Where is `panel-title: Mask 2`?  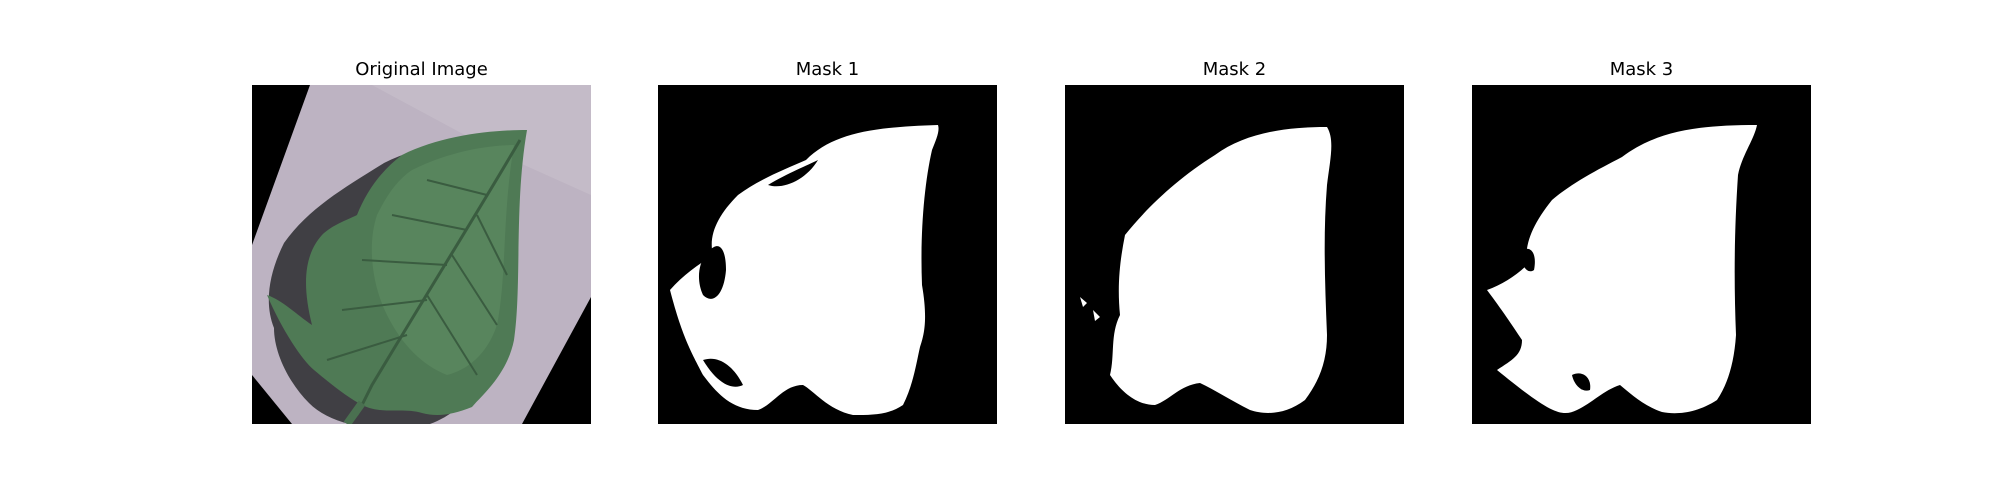 panel-title: Mask 2 is located at coordinates (1234, 69).